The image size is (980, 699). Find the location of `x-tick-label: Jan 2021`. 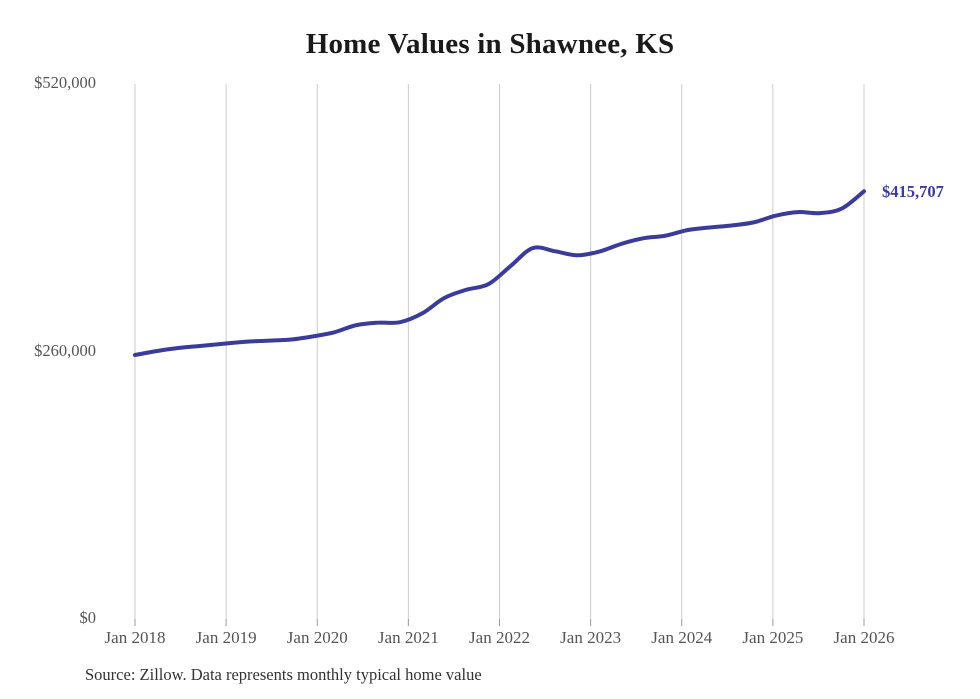

x-tick-label: Jan 2021 is located at coordinates (408, 637).